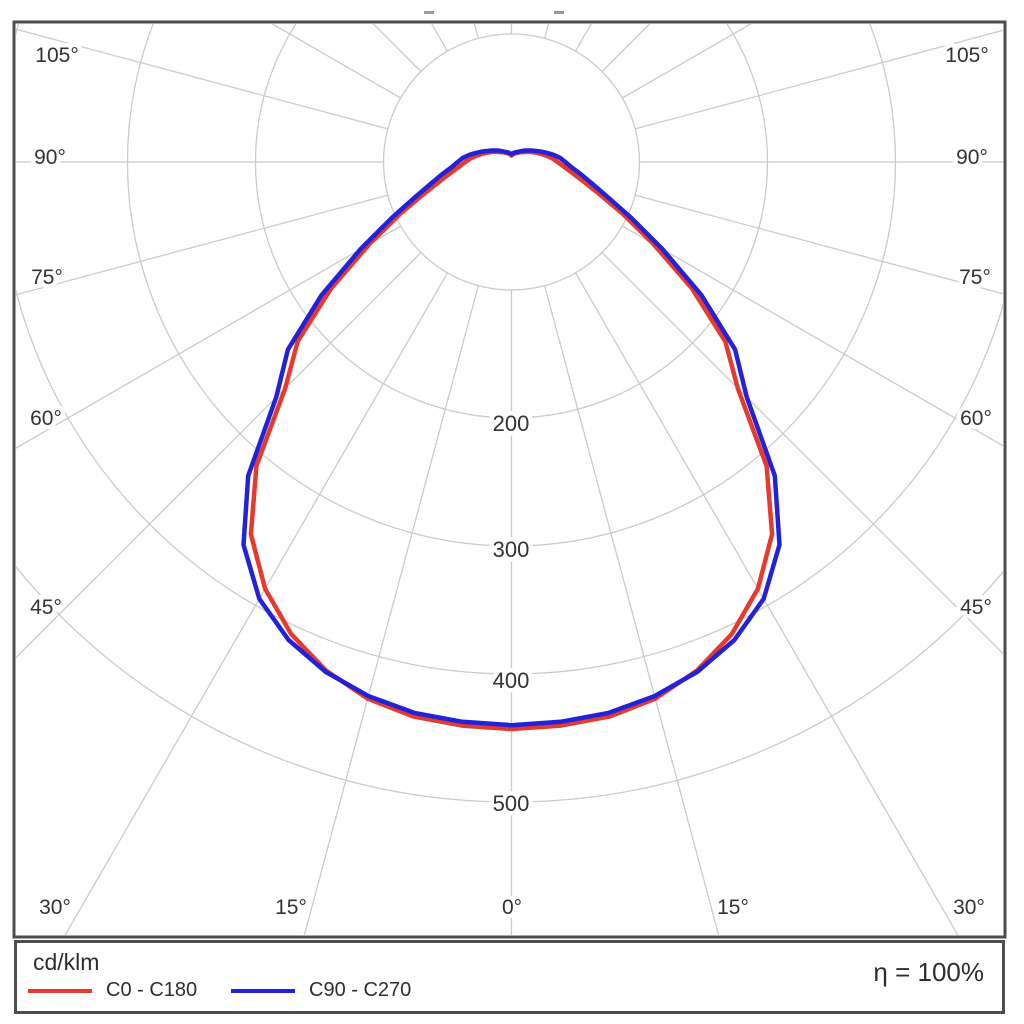 The image size is (1024, 1024). Describe the element at coordinates (46, 607) in the screenshot. I see `angle-label-left-45: 45°` at that location.